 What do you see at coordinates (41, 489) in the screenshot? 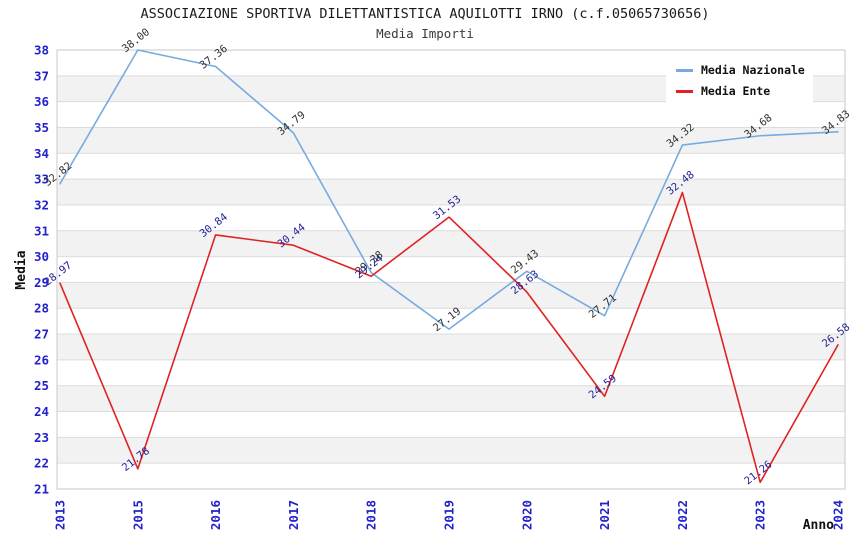
I see `y-tick-label: 21` at bounding box center [41, 489].